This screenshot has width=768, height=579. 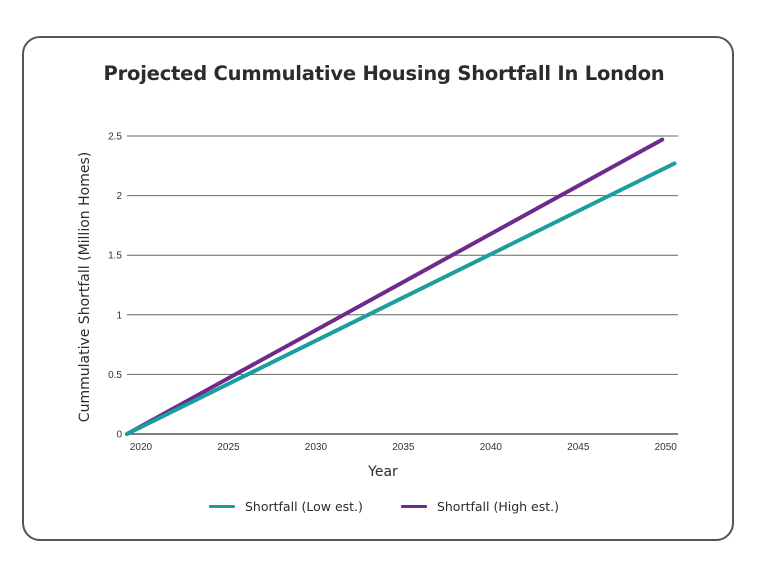 What do you see at coordinates (221, 506) in the screenshot?
I see `legend-swatch-low` at bounding box center [221, 506].